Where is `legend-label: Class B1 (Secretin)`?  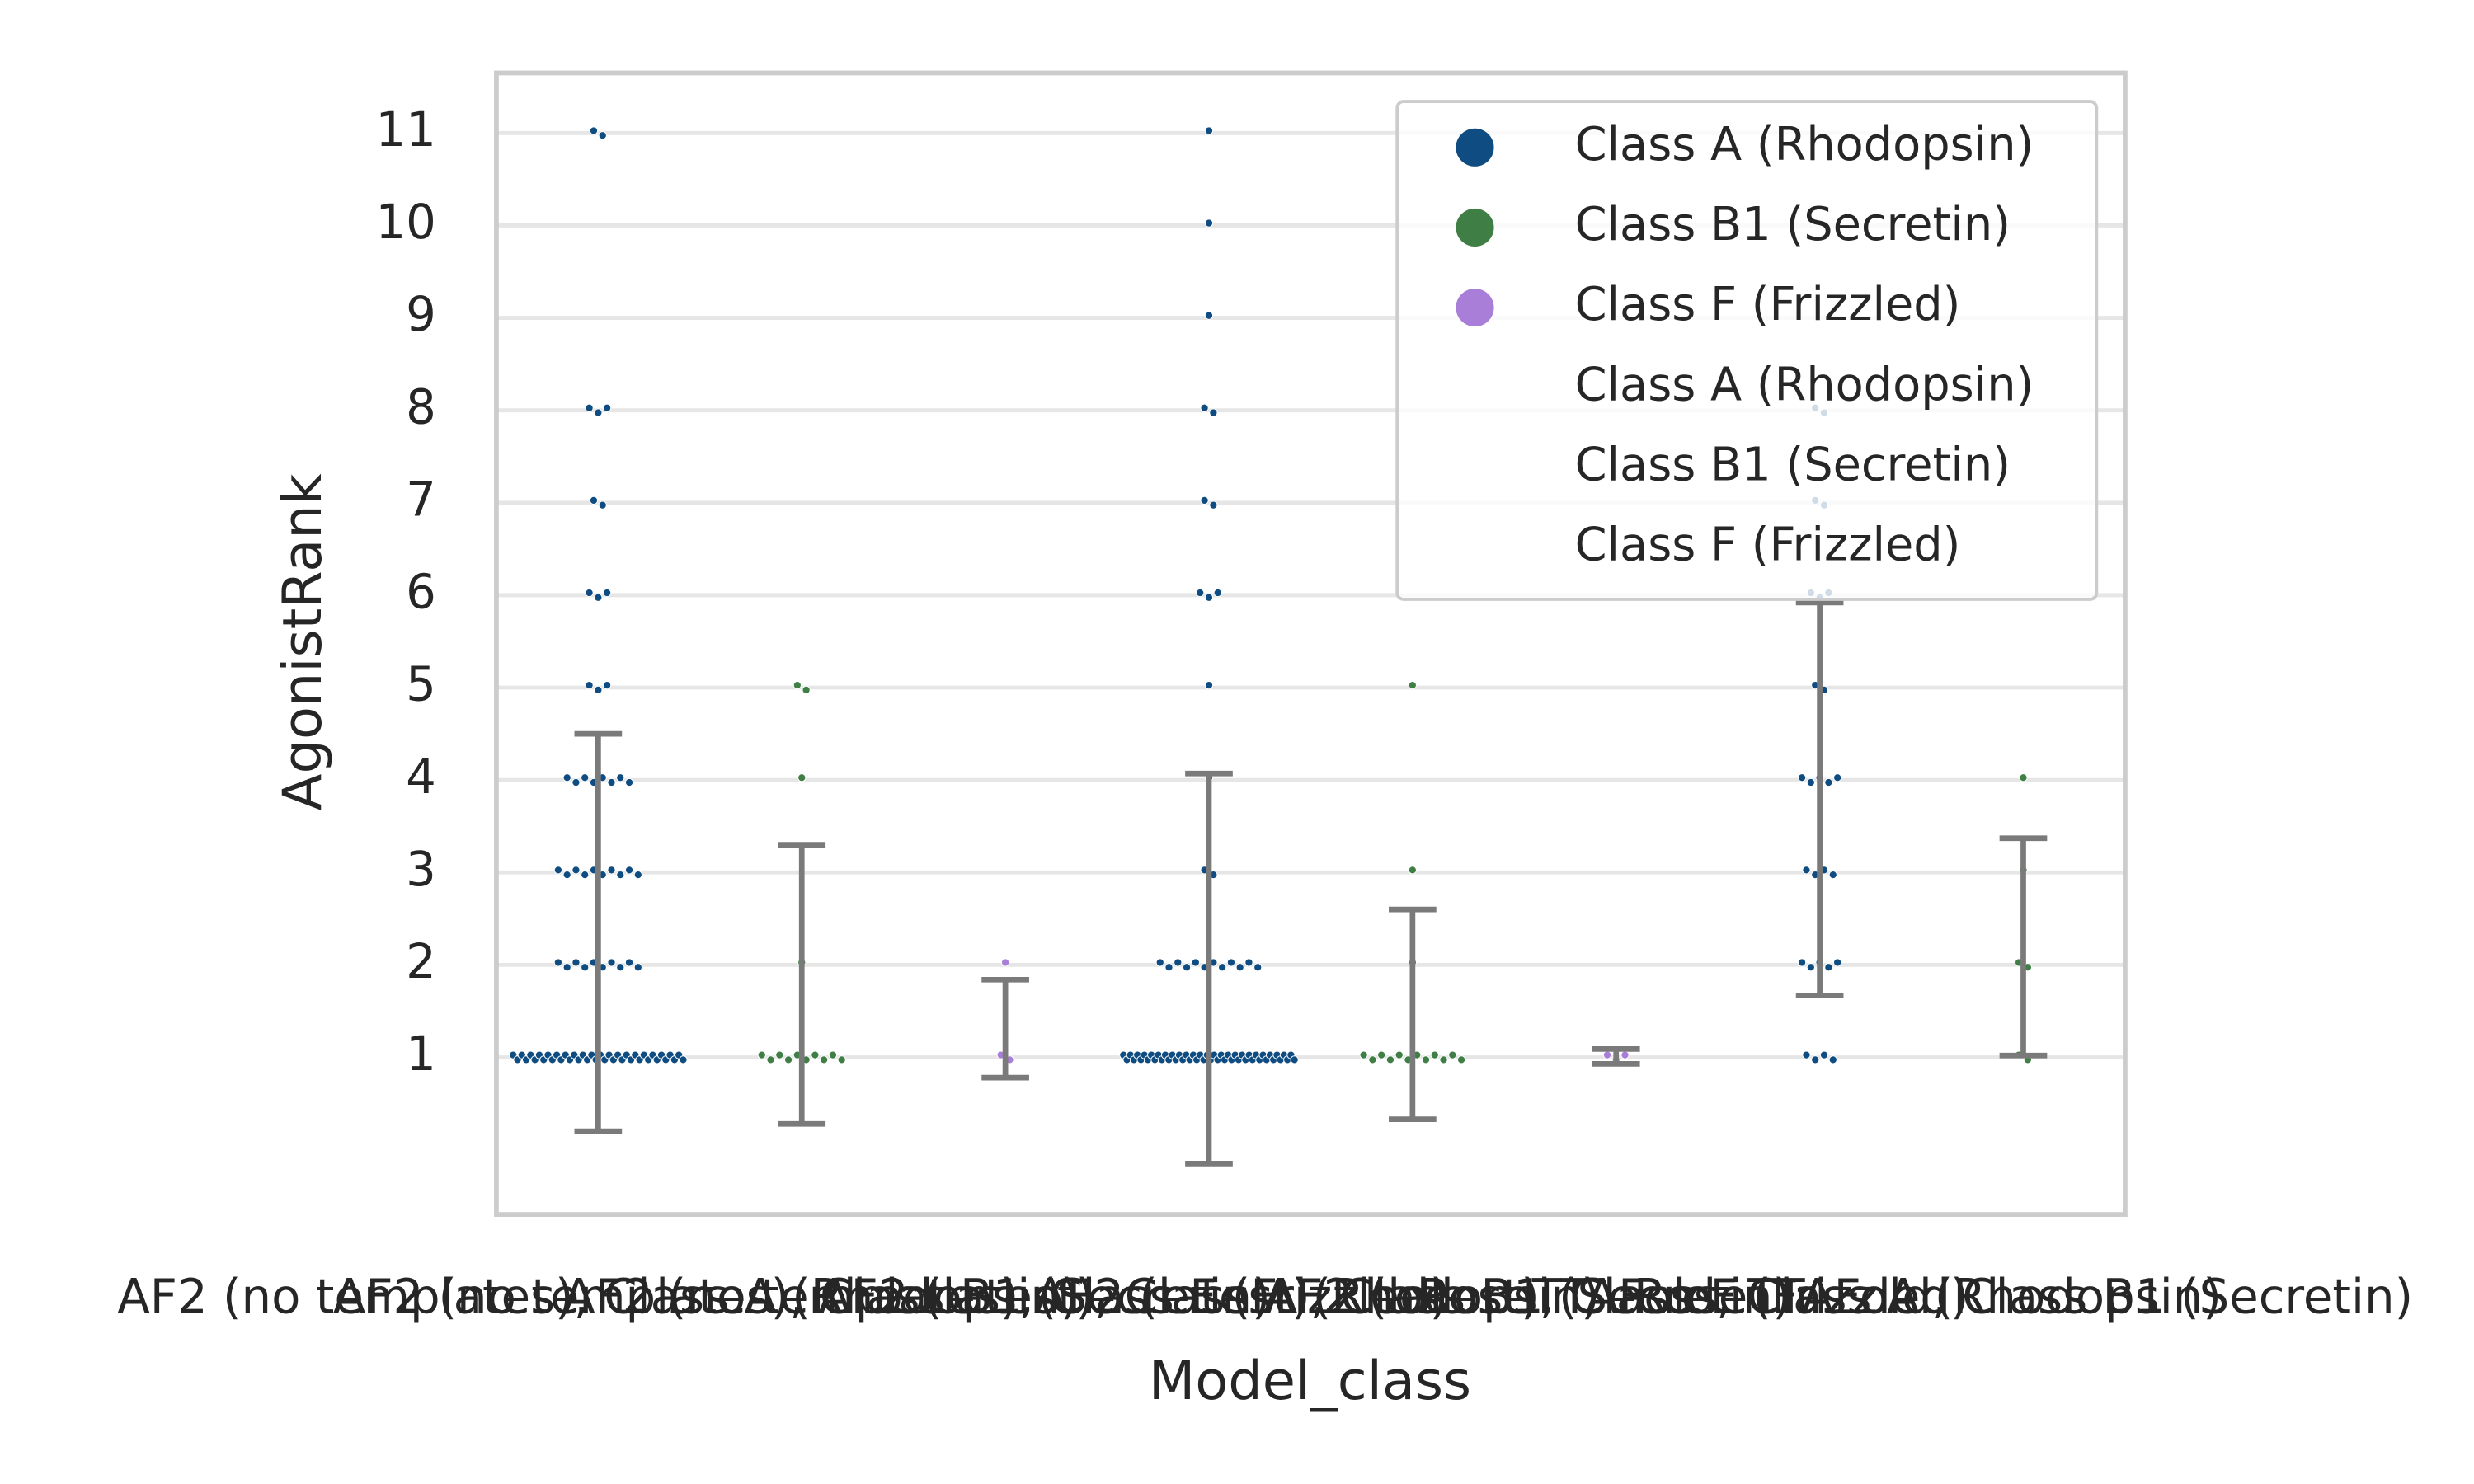 legend-label: Class B1 (Secretin) is located at coordinates (1793, 464).